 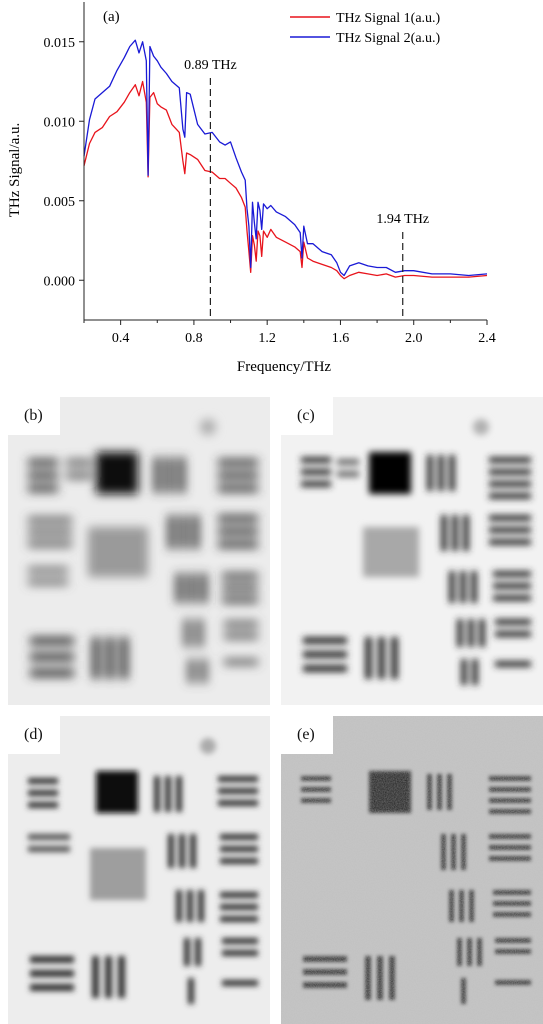 What do you see at coordinates (34, 416) in the screenshot?
I see `panel-label-b: (b)` at bounding box center [34, 416].